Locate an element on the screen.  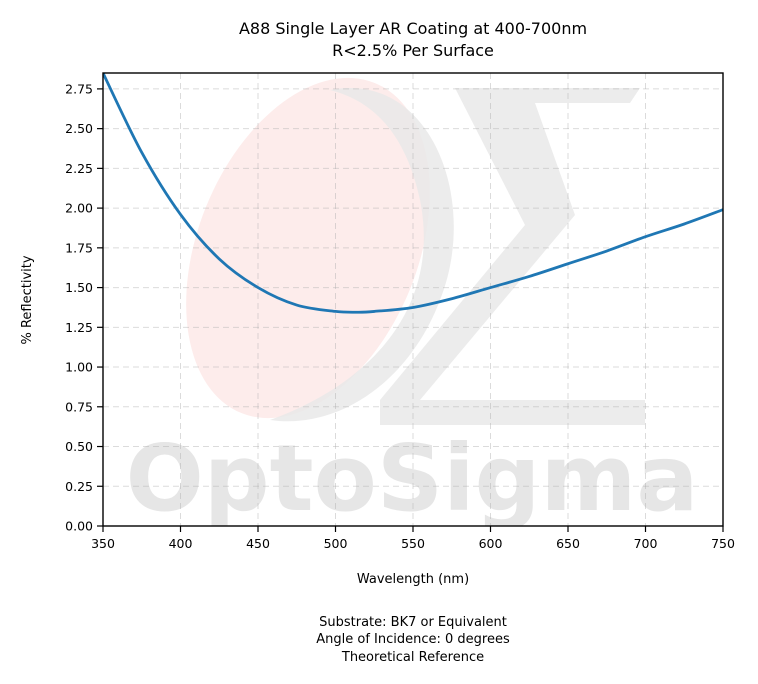
y-tick-label: 1.50 is located at coordinates (79, 287).